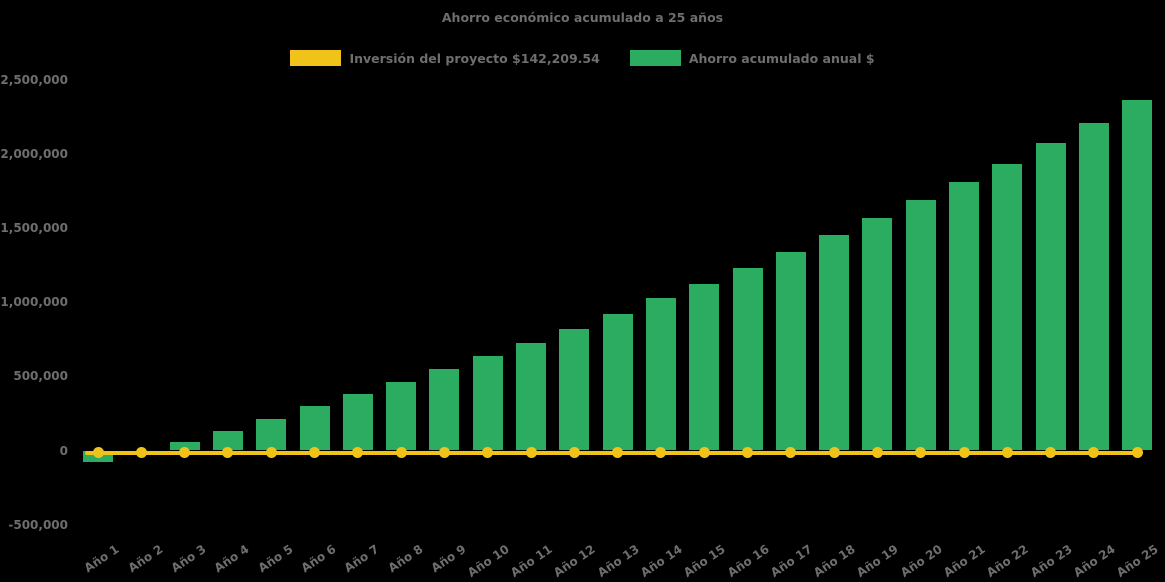 This screenshot has width=1165, height=582. What do you see at coordinates (188, 559) in the screenshot?
I see `x-axis-tick-label: Año 3` at bounding box center [188, 559].